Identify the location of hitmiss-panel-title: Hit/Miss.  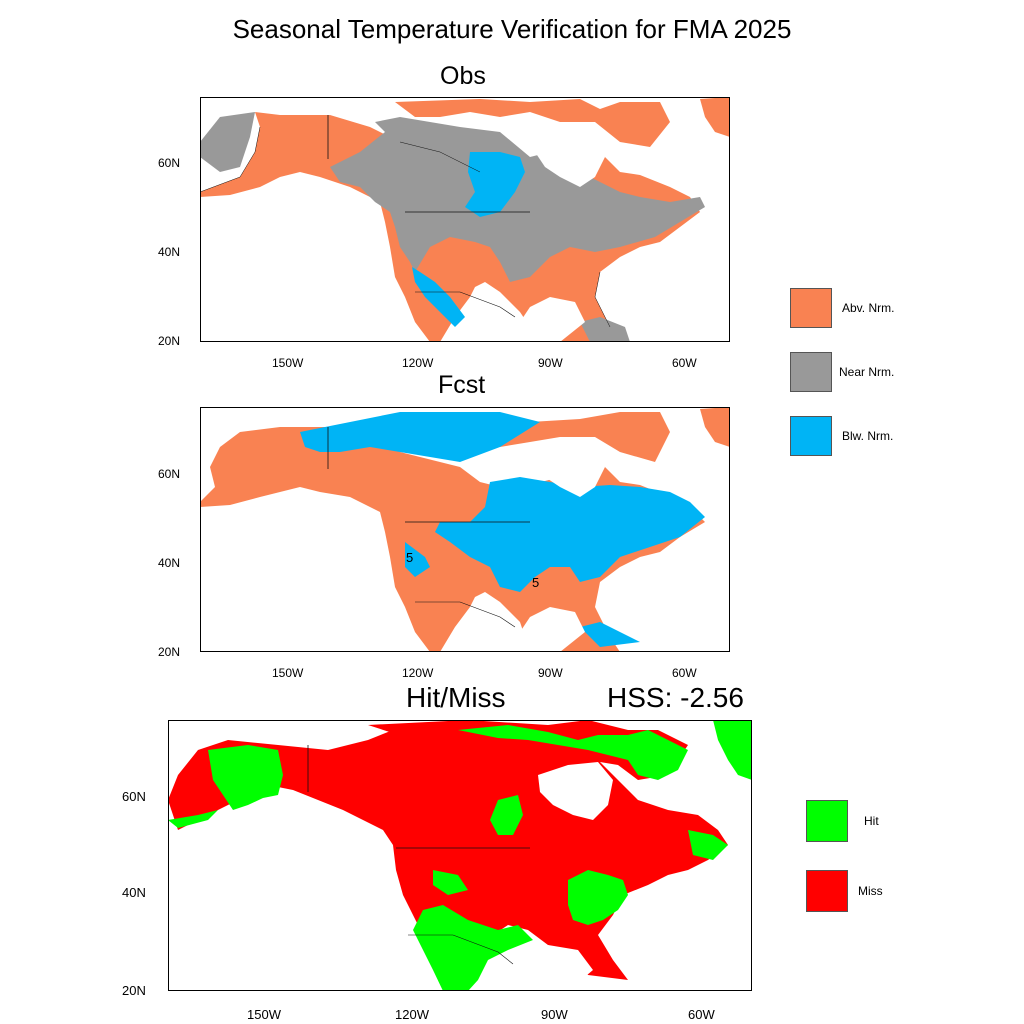
(456, 697).